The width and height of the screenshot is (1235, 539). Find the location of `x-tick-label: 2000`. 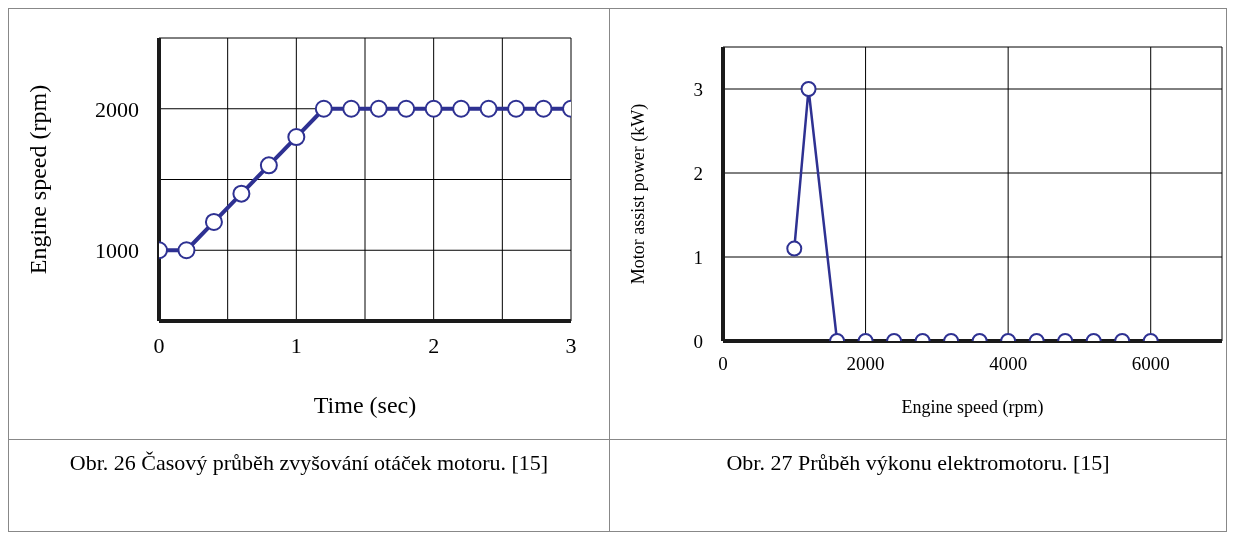

x-tick-label: 2000 is located at coordinates (865, 364).